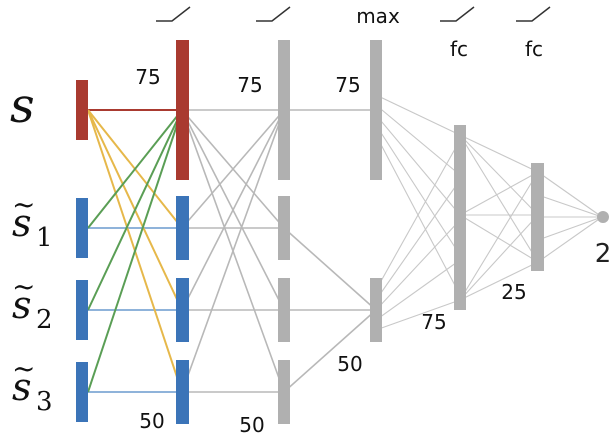  Describe the element at coordinates (182, 310) in the screenshot. I see `l1-bar-s2` at that location.